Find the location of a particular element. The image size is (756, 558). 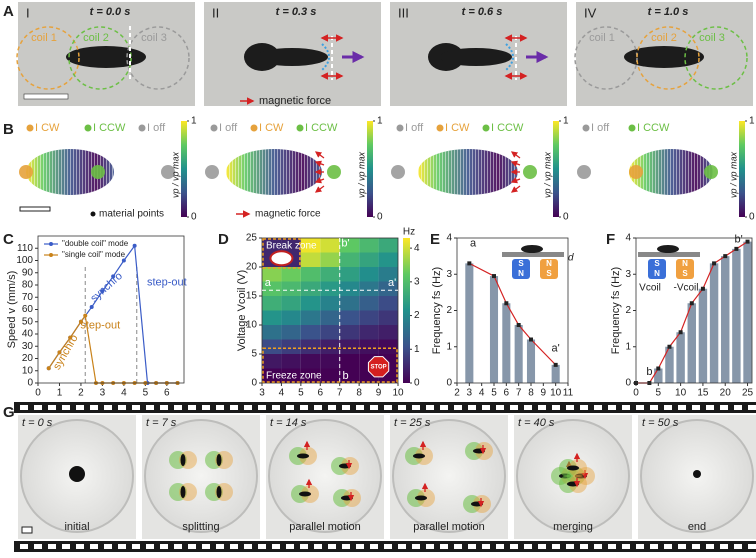

zone-box is located at coordinates (281, 253).